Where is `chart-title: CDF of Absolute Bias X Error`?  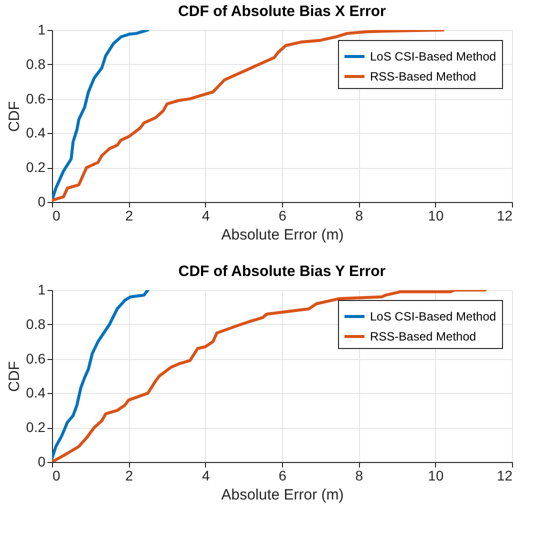
chart-title: CDF of Absolute Bias X Error is located at coordinates (282, 11).